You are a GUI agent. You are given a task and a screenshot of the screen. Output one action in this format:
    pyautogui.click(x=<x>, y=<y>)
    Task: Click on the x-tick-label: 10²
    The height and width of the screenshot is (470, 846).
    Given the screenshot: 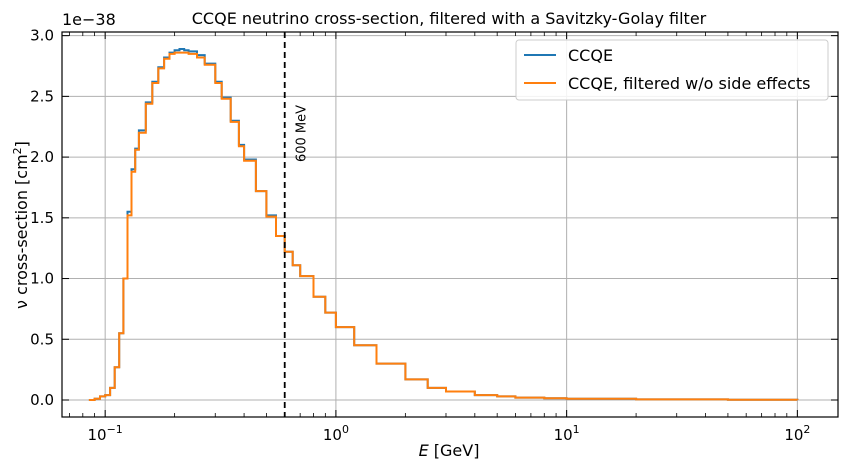 What is the action you would take?
    pyautogui.click(x=797, y=433)
    